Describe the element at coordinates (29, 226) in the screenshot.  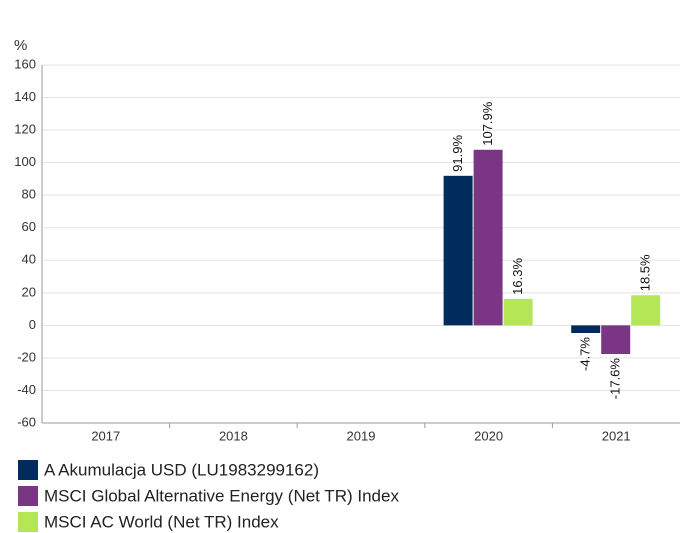
I see `y-tick-label: 60` at that location.